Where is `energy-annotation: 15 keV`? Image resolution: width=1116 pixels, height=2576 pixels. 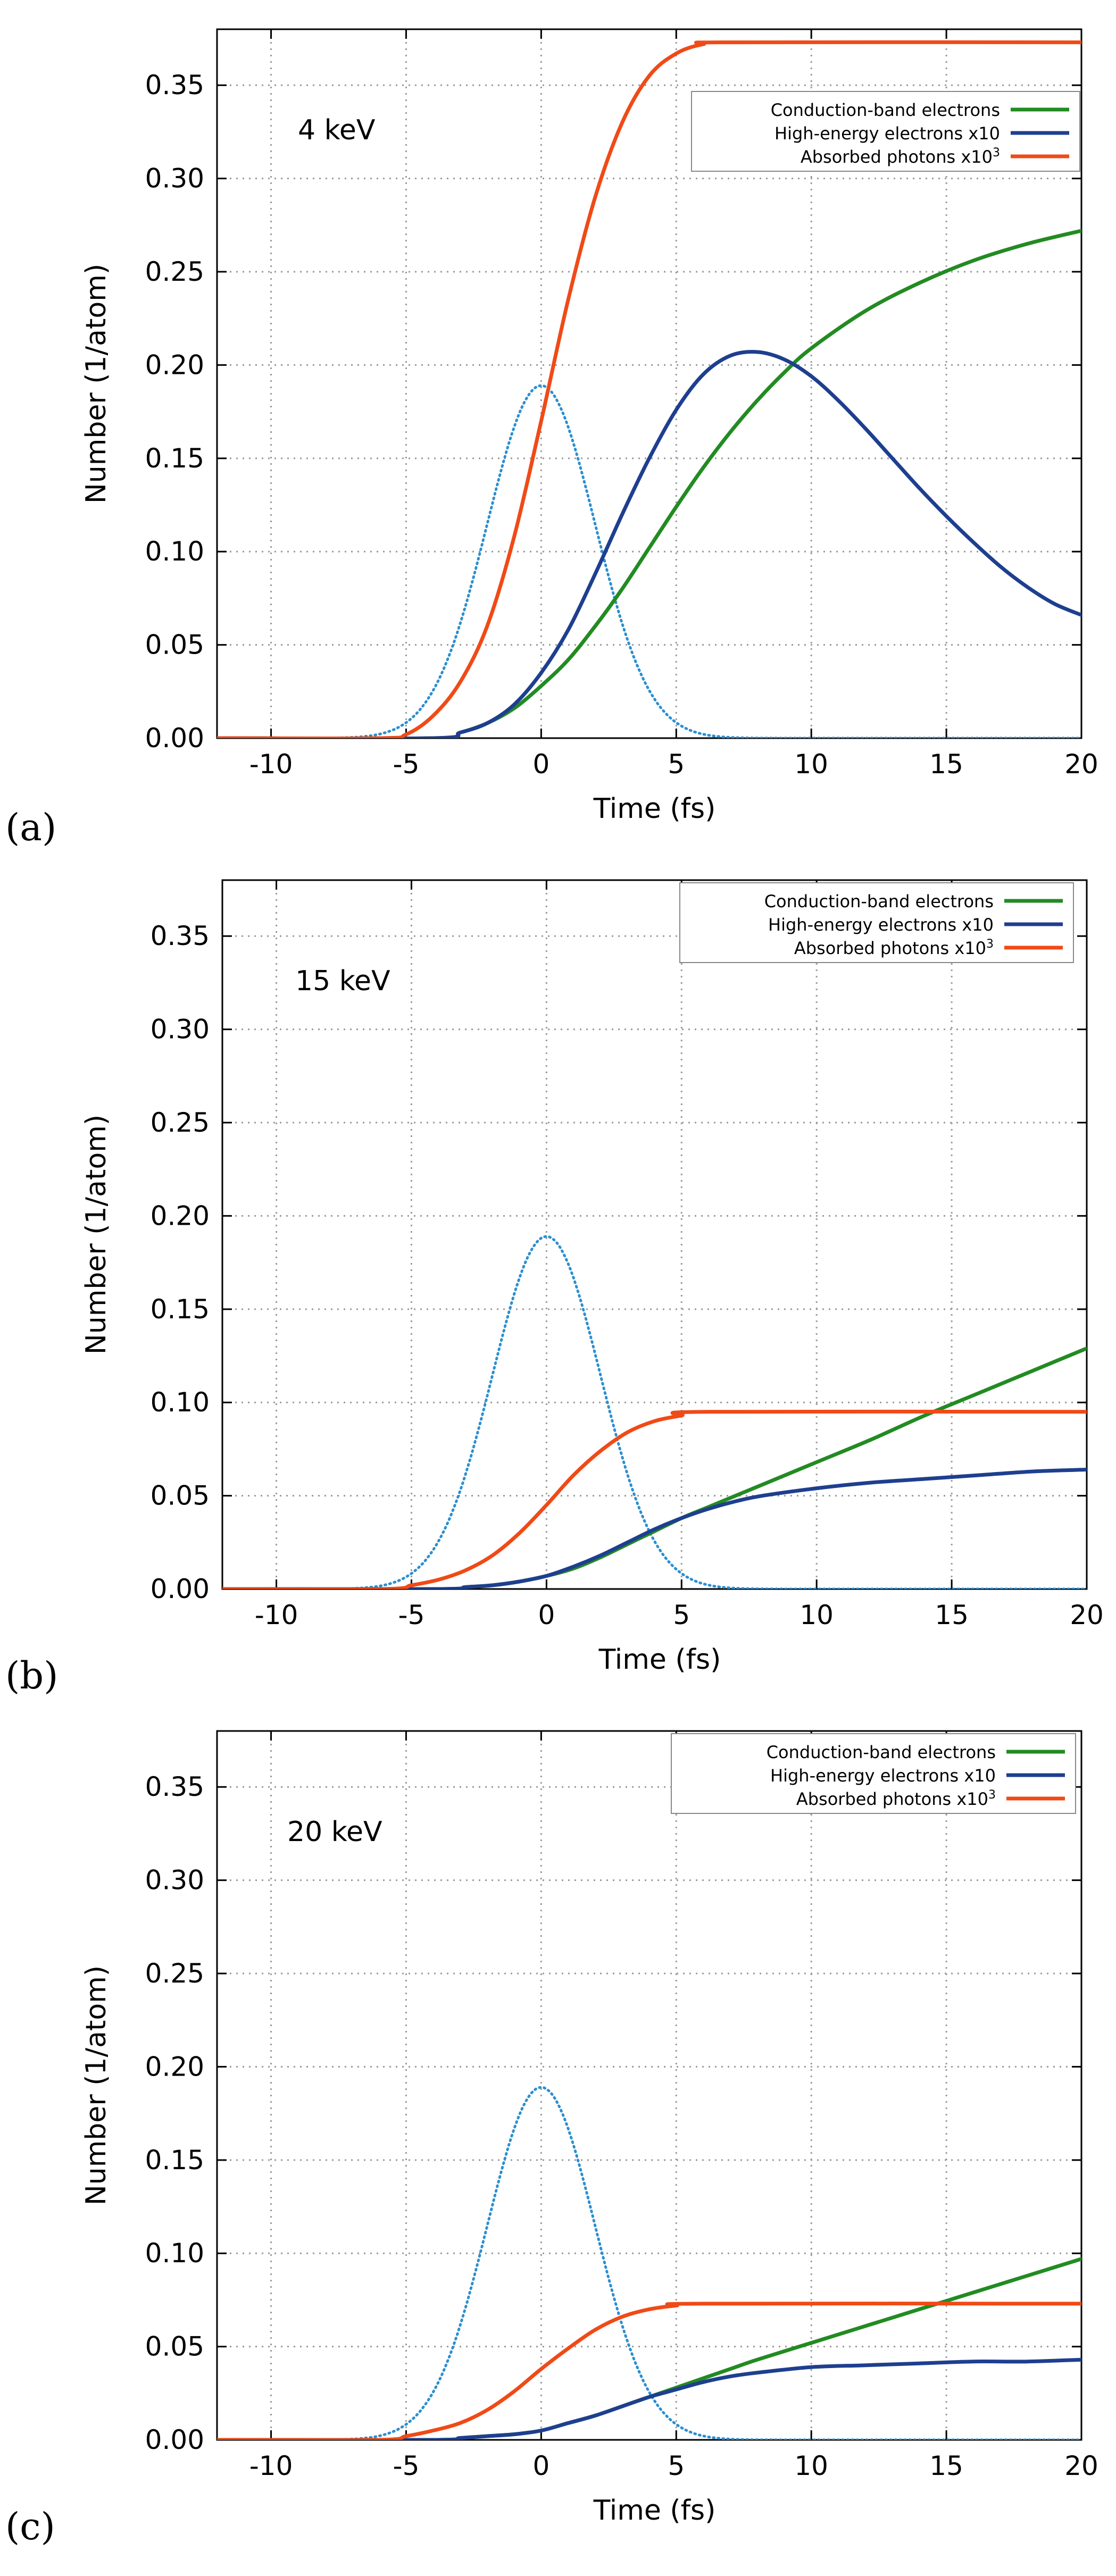
energy-annotation: 15 keV is located at coordinates (342, 981).